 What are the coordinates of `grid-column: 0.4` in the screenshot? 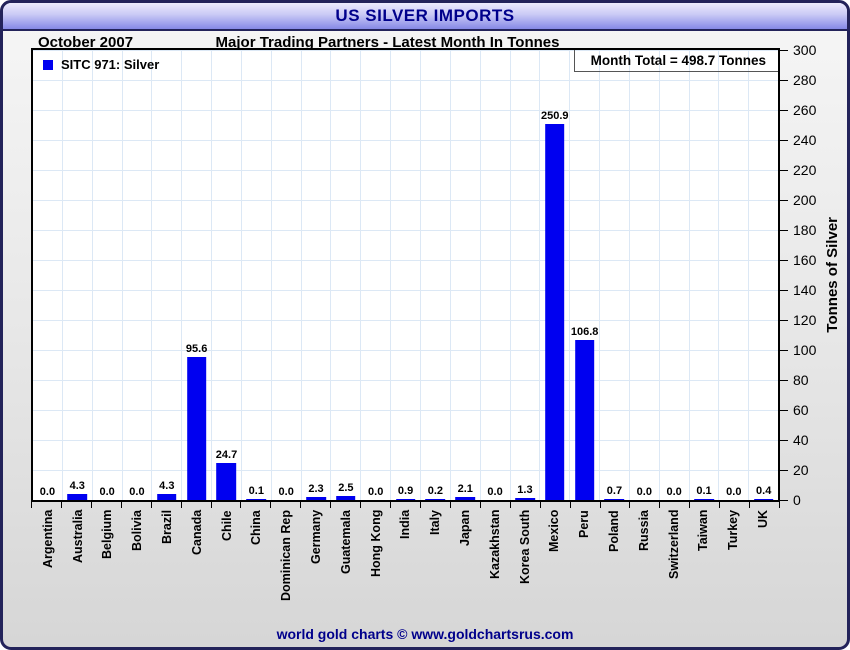 It's located at (763, 275).